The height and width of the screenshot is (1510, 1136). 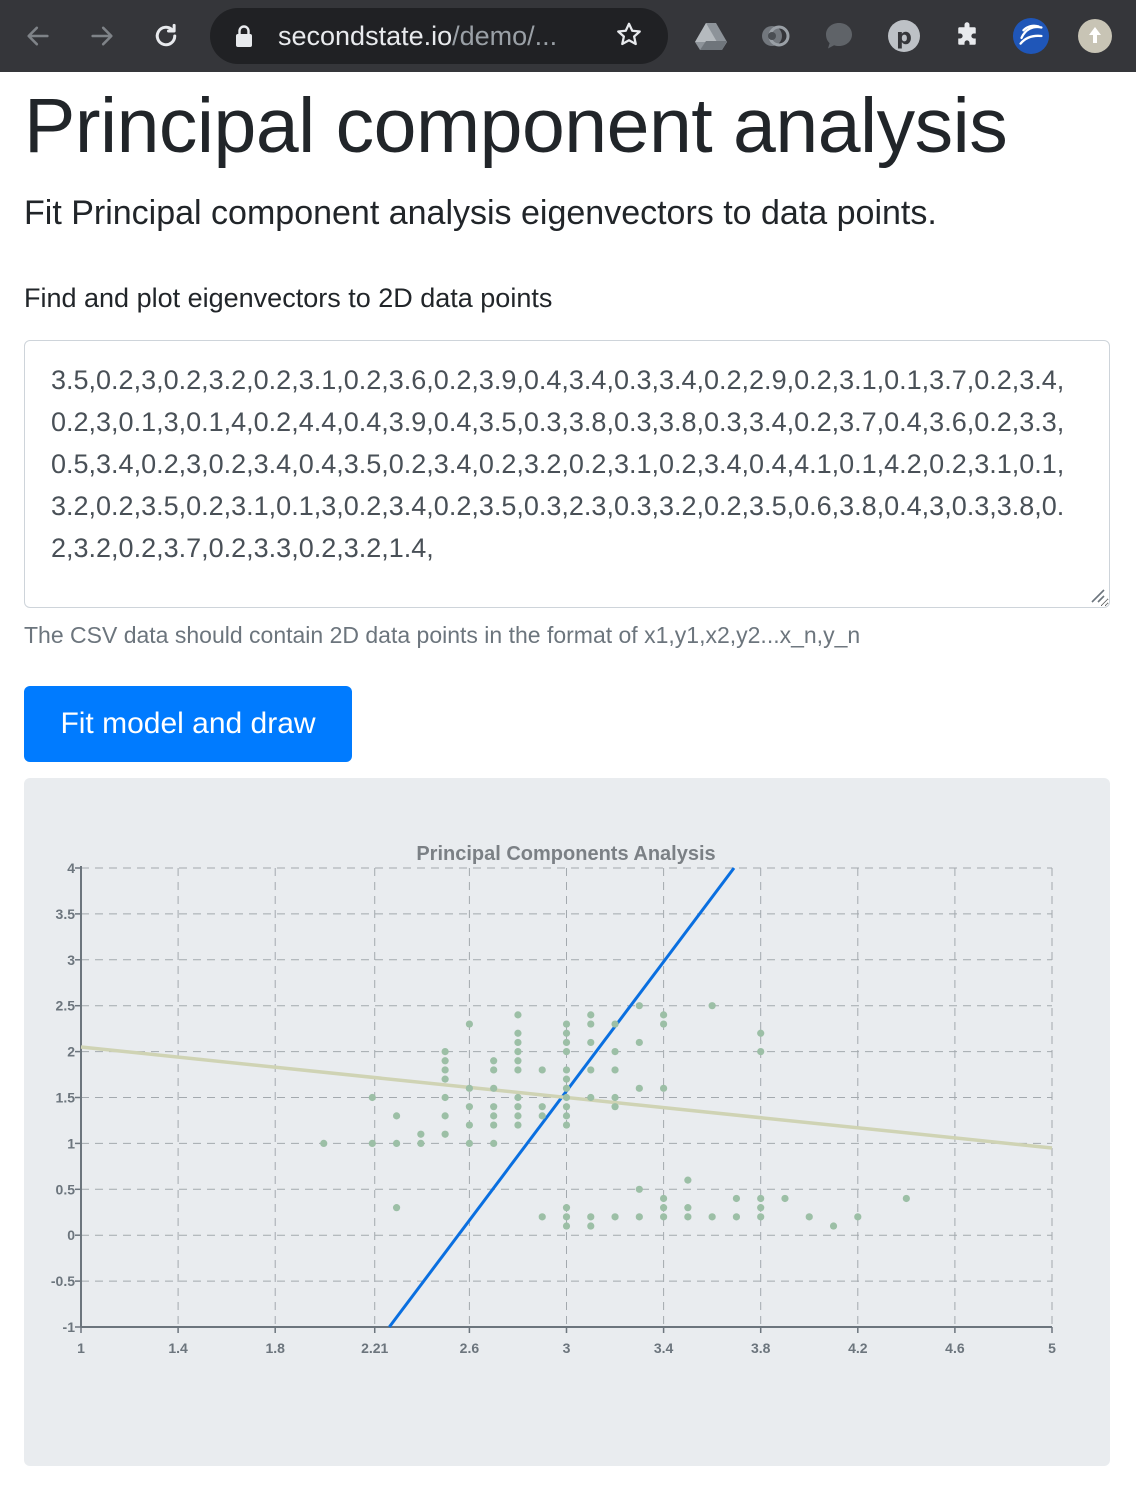 I want to click on x-tick-label: 3.8, so click(x=761, y=1348).